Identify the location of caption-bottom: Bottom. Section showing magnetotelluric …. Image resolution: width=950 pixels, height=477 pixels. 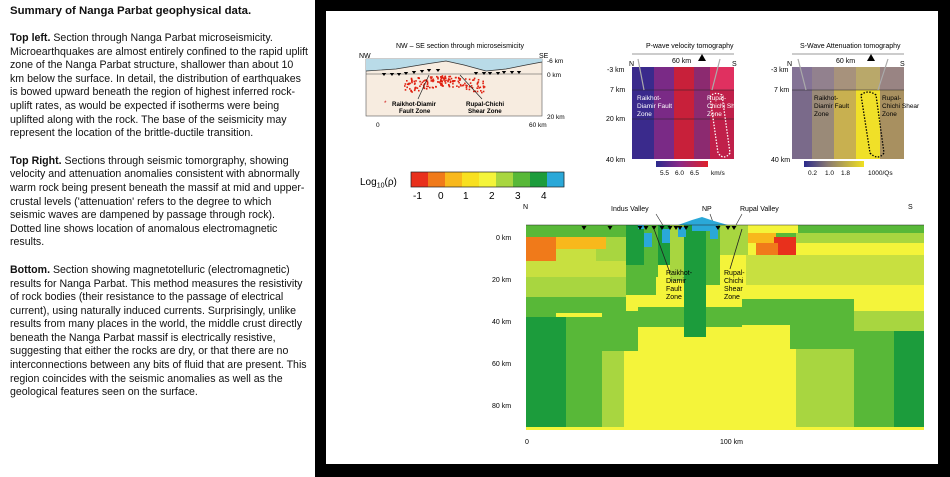
(159, 332).